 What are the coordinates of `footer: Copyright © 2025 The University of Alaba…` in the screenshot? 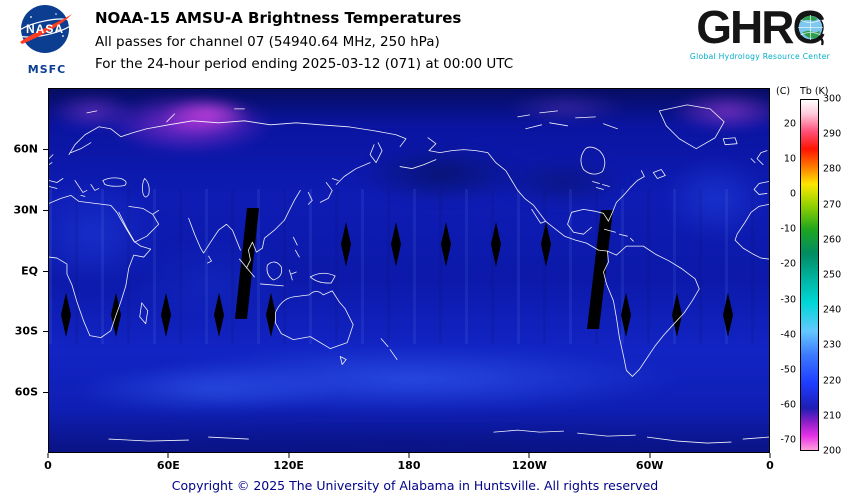 It's located at (415, 485).